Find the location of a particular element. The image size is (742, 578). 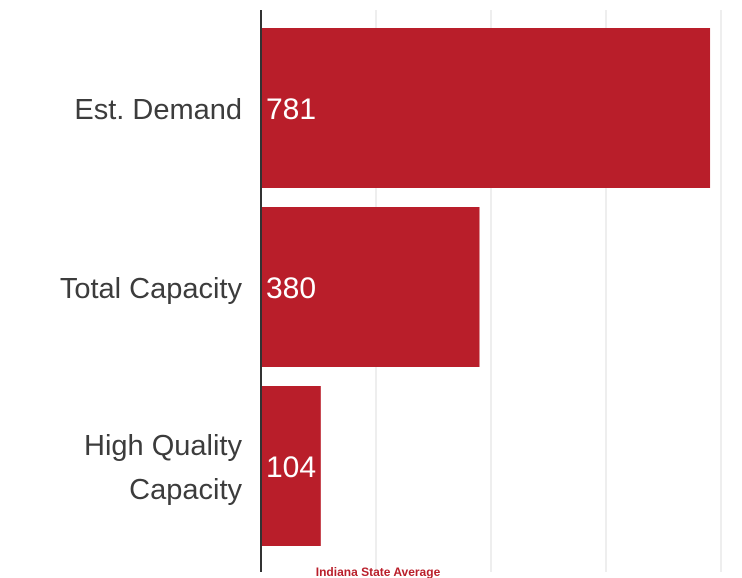

category-label: Total Capacity is located at coordinates (151, 289).